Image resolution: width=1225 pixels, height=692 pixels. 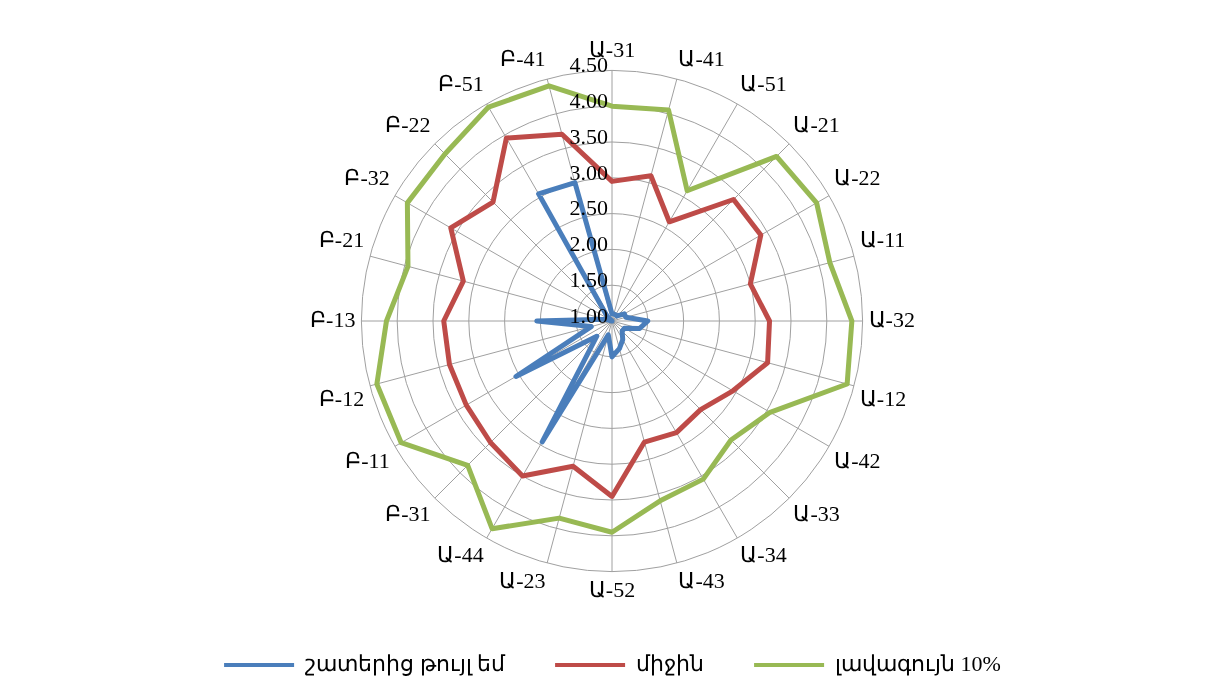 What do you see at coordinates (367, 178) in the screenshot?
I see `spoke-label: Բ-32` at bounding box center [367, 178].